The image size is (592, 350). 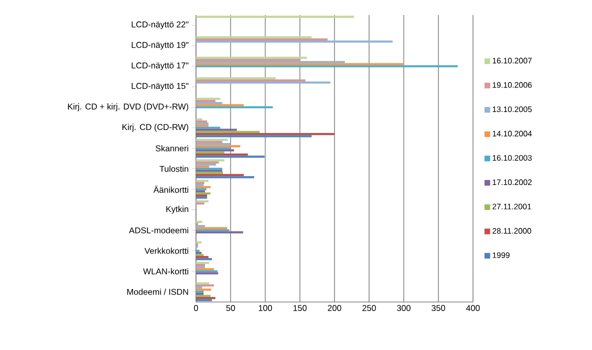 I want to click on y-tick-label: Kirj. CD (CD-RW), so click(x=155, y=128).